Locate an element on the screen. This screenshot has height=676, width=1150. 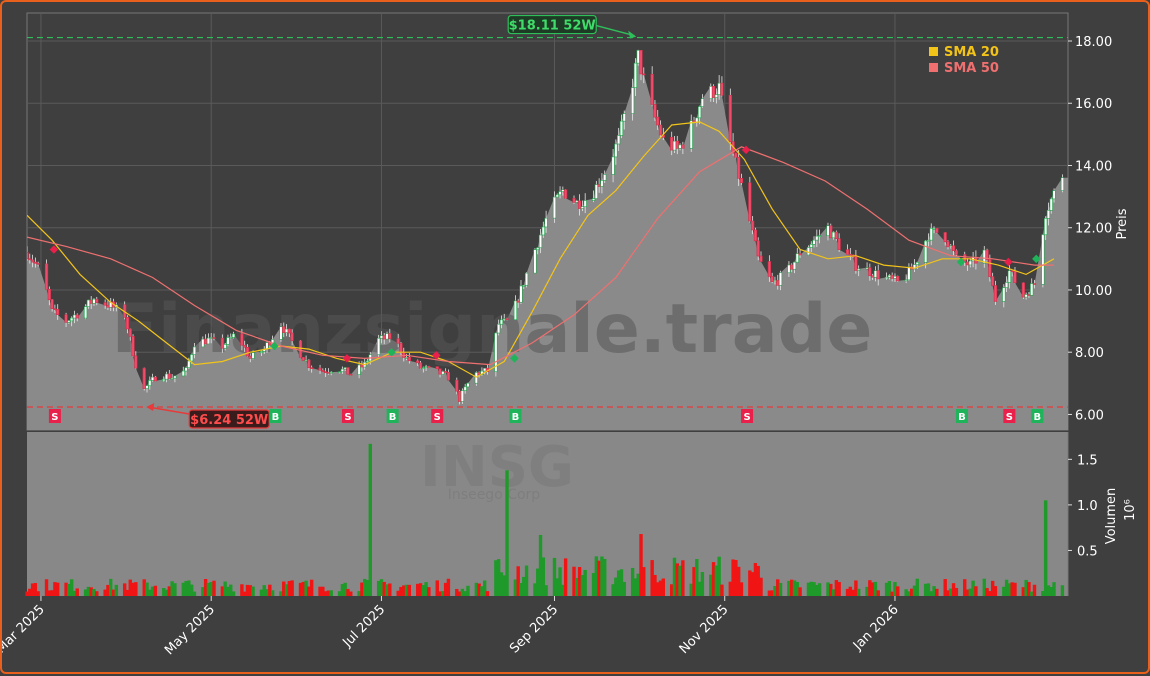
high-52w-arrowhead is located at coordinates (632, 34).